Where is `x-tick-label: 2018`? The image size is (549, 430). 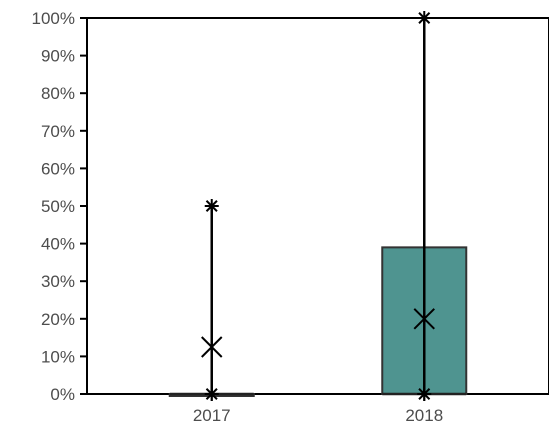 x-tick-label: 2018 is located at coordinates (424, 415).